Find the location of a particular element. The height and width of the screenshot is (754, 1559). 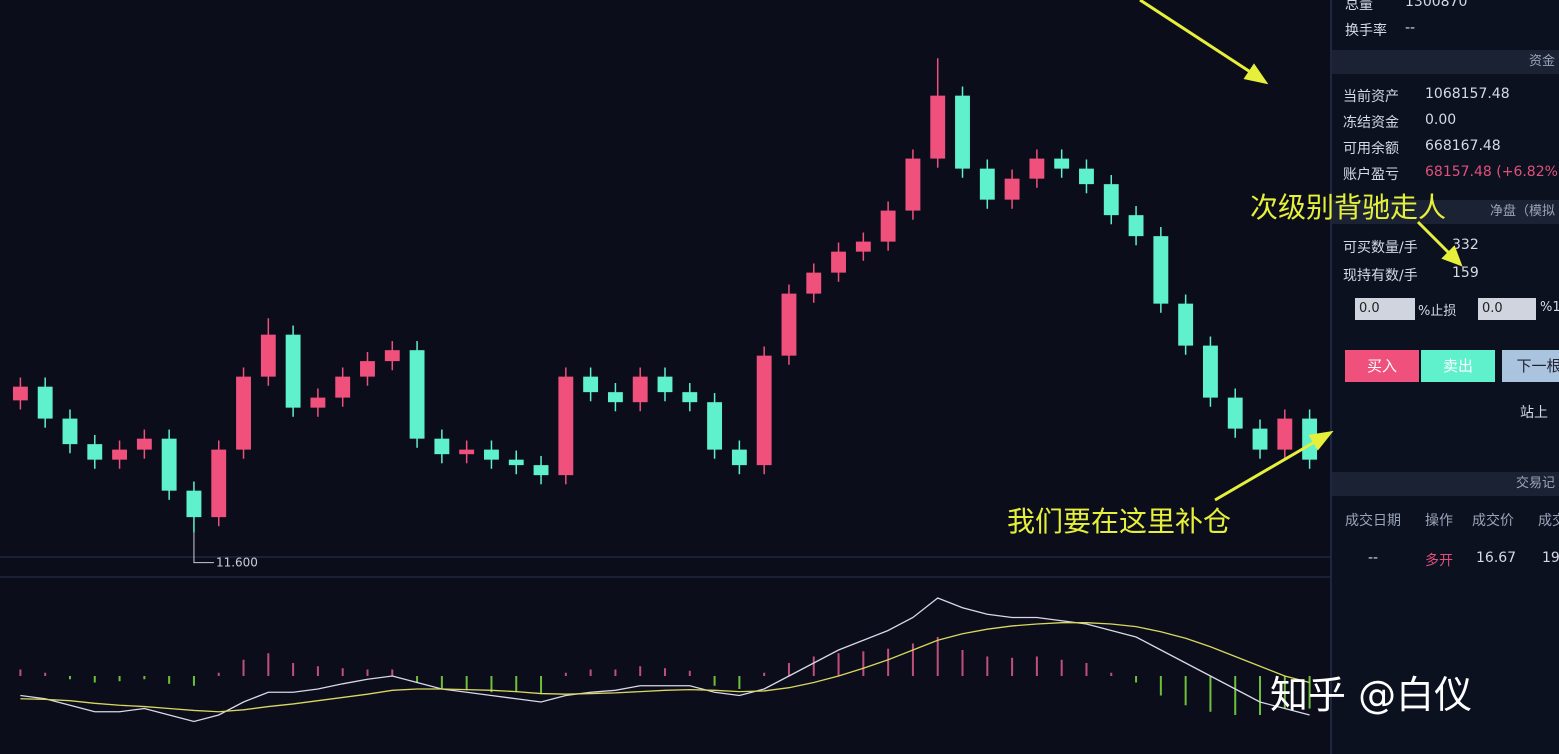

cell: 19 is located at coordinates (1550, 558).